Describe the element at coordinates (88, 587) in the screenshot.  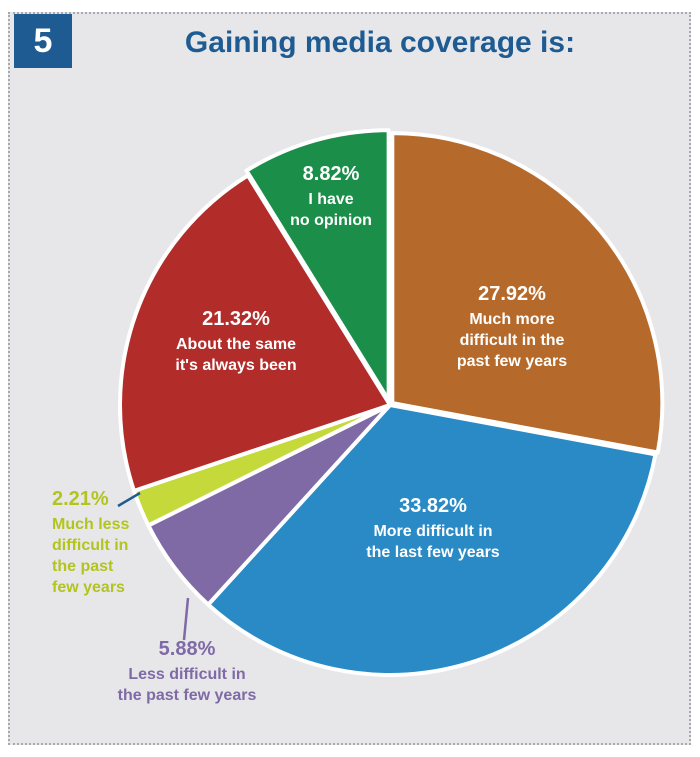
I see `slice-caption-line: few years` at that location.